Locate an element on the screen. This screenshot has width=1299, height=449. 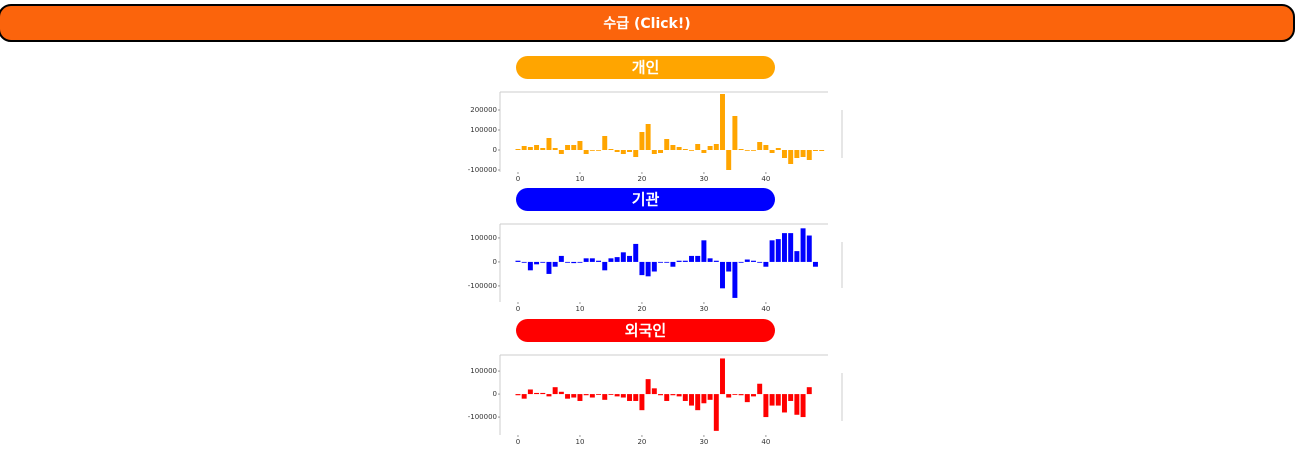
x-tick-label: 40 is located at coordinates (765, 179).